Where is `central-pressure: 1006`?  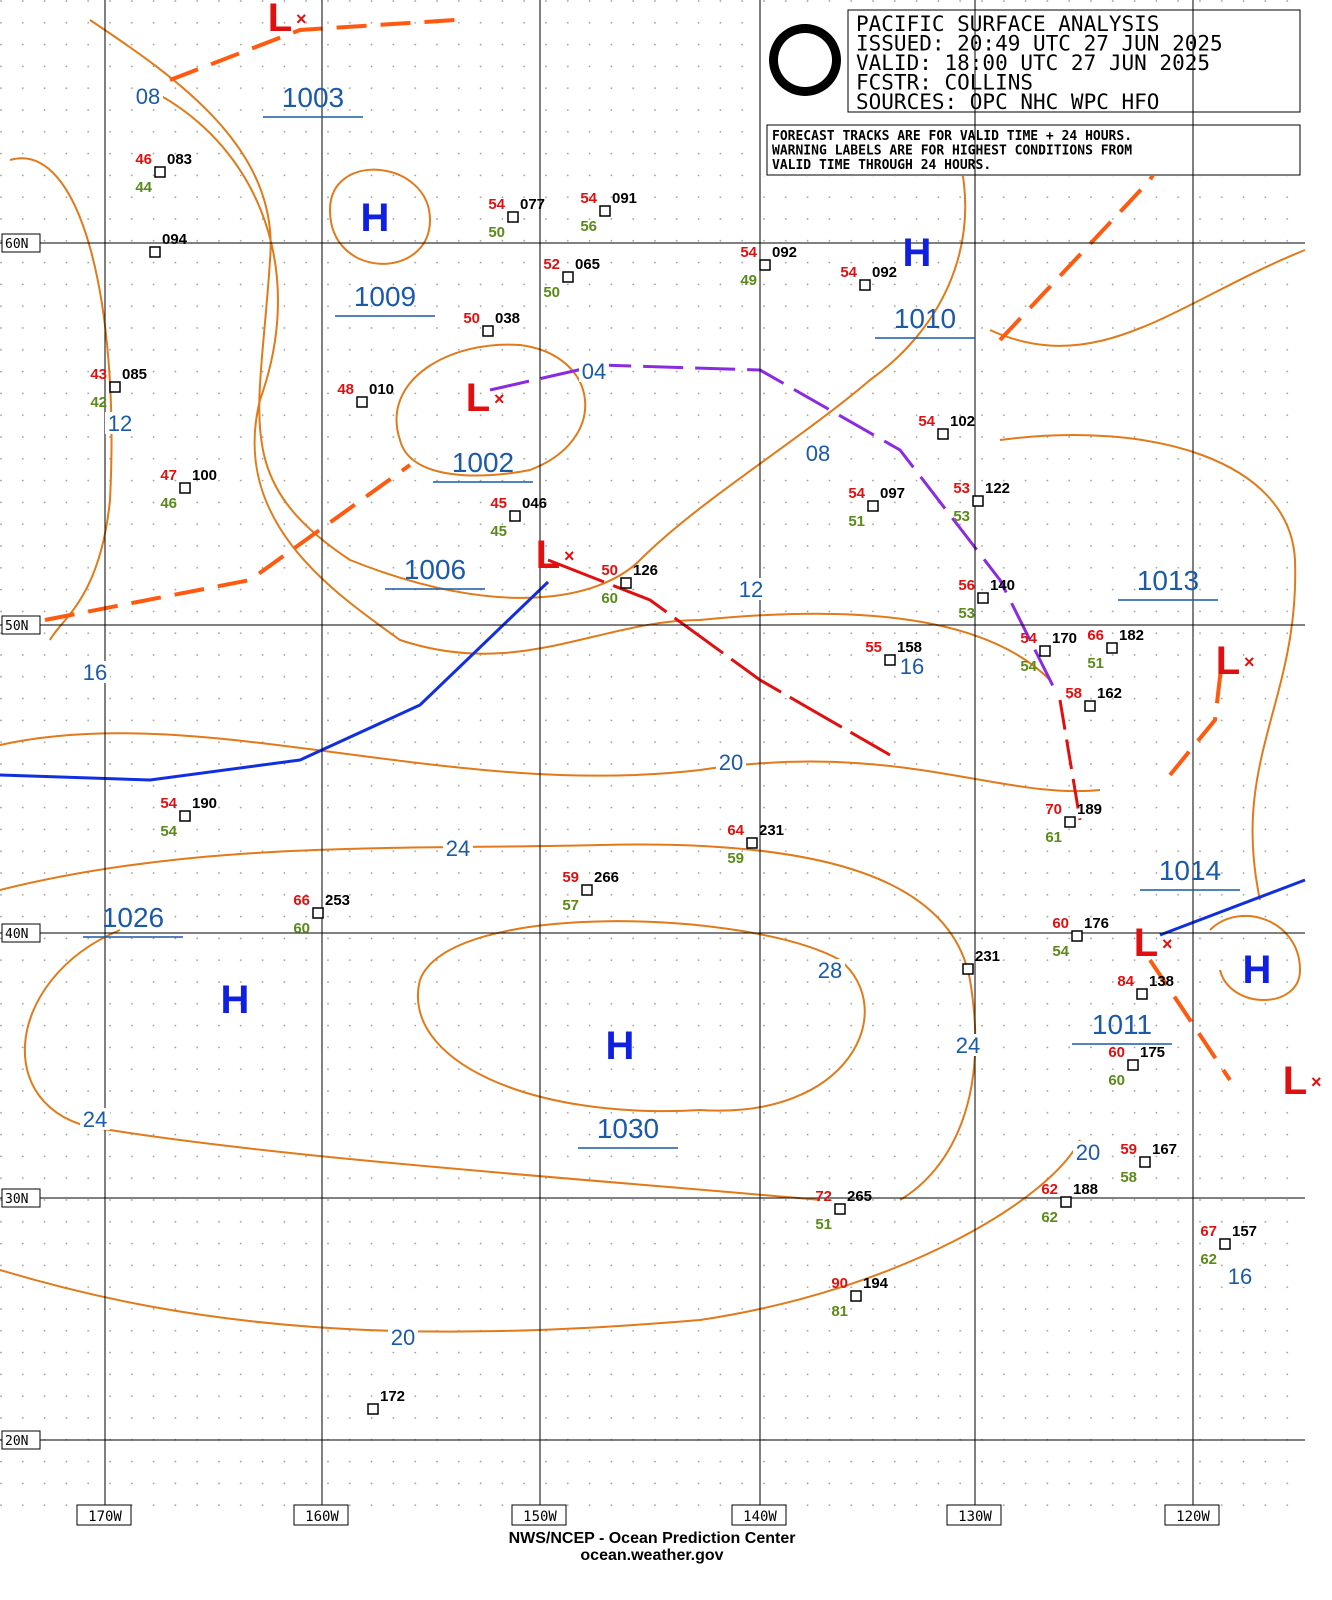
central-pressure: 1006 is located at coordinates (435, 569).